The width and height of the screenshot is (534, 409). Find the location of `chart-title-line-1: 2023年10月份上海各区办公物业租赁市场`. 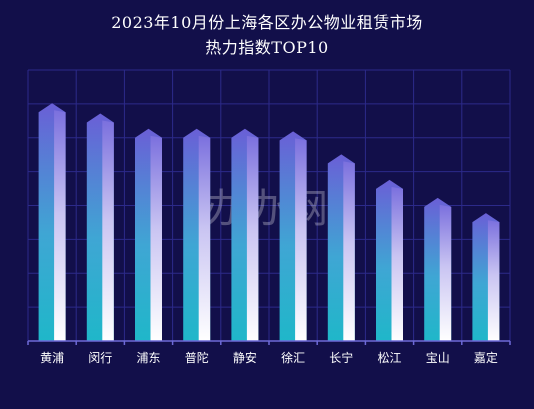

chart-title-line-1: 2023年10月份上海各区办公物业租赁市场 is located at coordinates (267, 22).